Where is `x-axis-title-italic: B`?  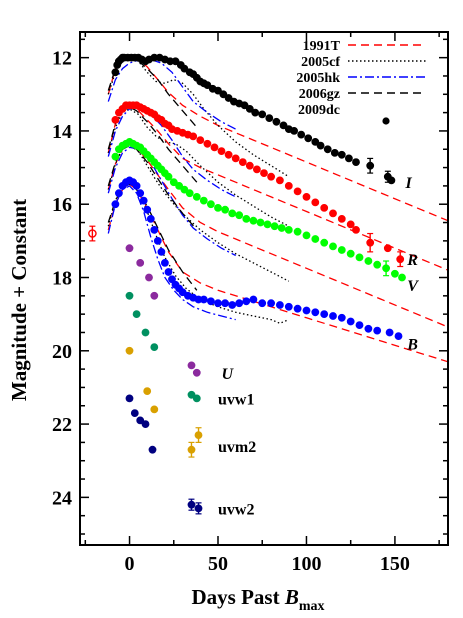
x-axis-title-italic: B is located at coordinates (291, 597).